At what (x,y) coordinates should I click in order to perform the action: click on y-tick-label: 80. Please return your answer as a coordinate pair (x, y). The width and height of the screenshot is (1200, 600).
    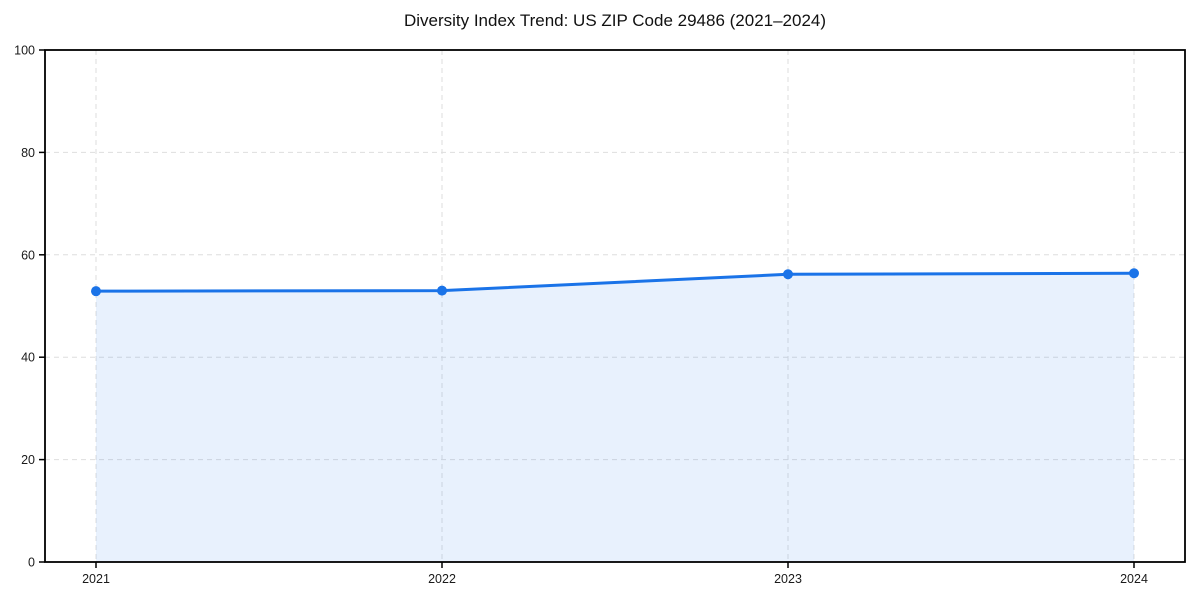
    Looking at the image, I should click on (28, 153).